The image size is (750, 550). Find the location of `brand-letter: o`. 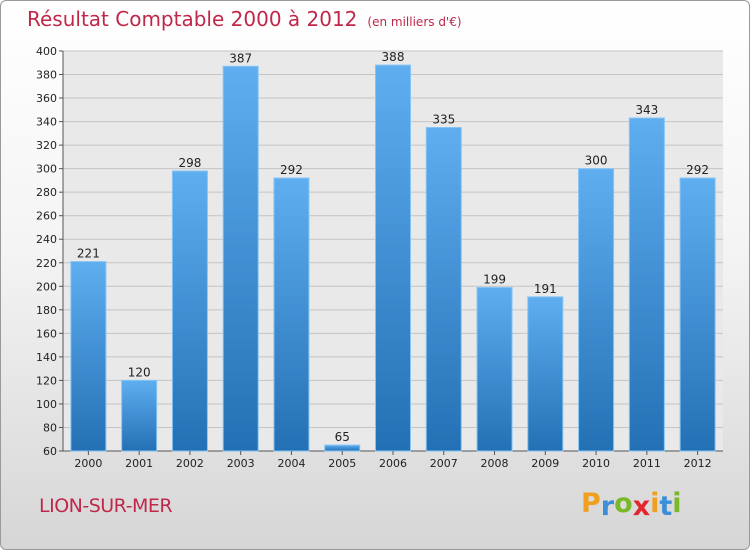

brand-letter: o is located at coordinates (623, 503).